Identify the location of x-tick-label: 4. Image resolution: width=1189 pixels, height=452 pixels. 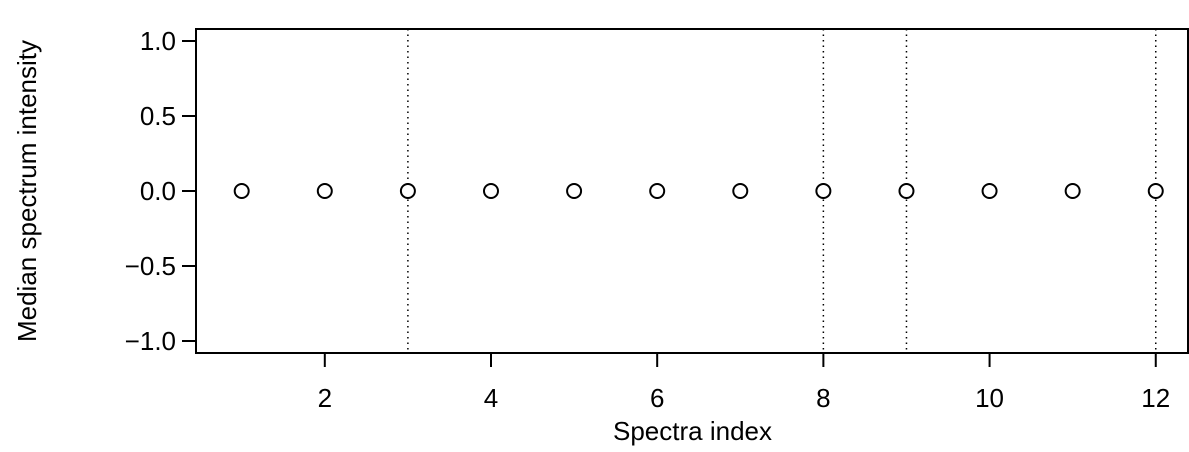
(491, 398).